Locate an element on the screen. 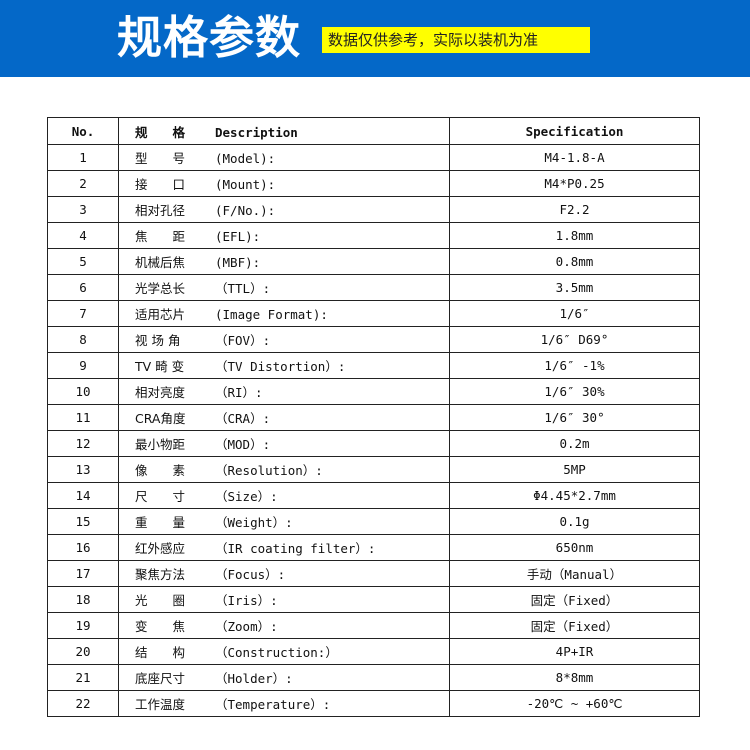 This screenshot has width=750, height=750. row-description: 机械后焦 (MBF): is located at coordinates (284, 261).